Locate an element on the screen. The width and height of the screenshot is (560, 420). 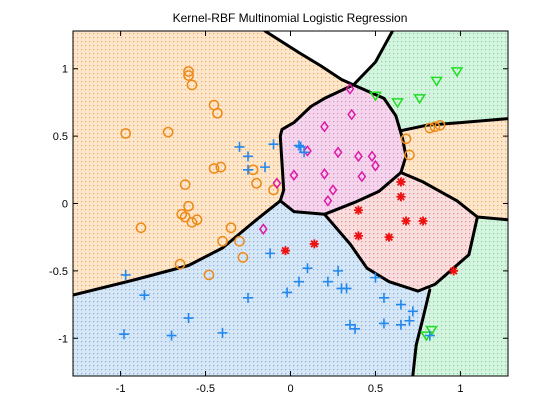
x-tick-label: 0 is located at coordinates (290, 389).